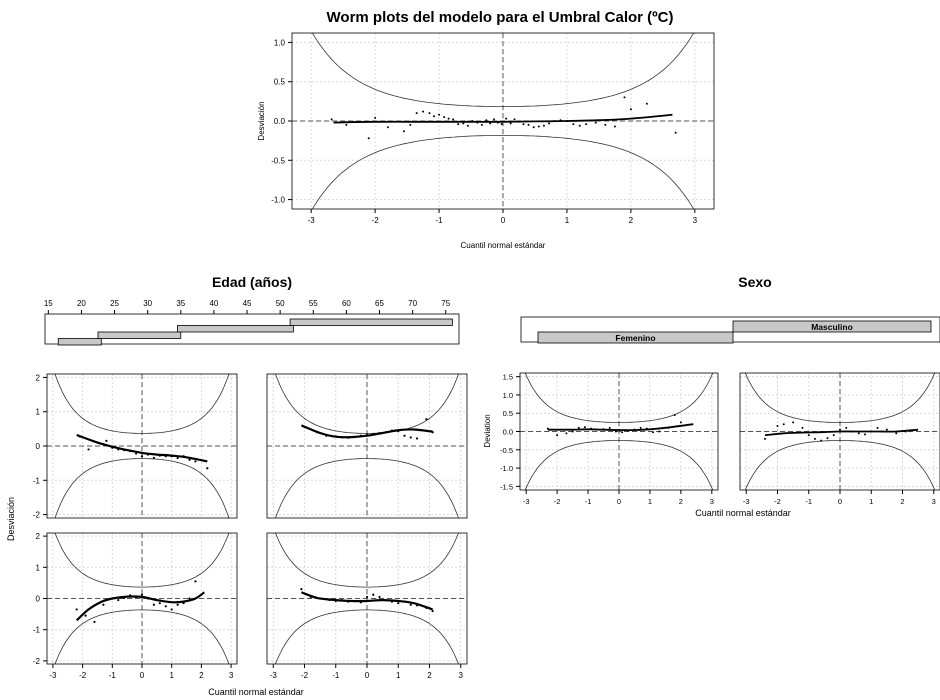  Describe the element at coordinates (81, 303) in the screenshot. I see `edad-strip-tick-label: 20` at that location.